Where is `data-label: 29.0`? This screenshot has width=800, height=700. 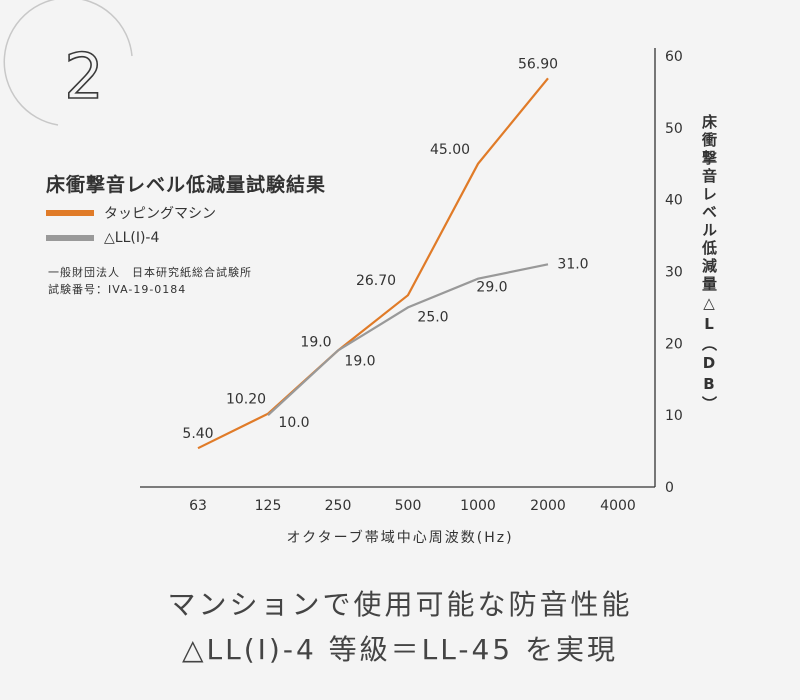 data-label: 29.0 is located at coordinates (491, 288).